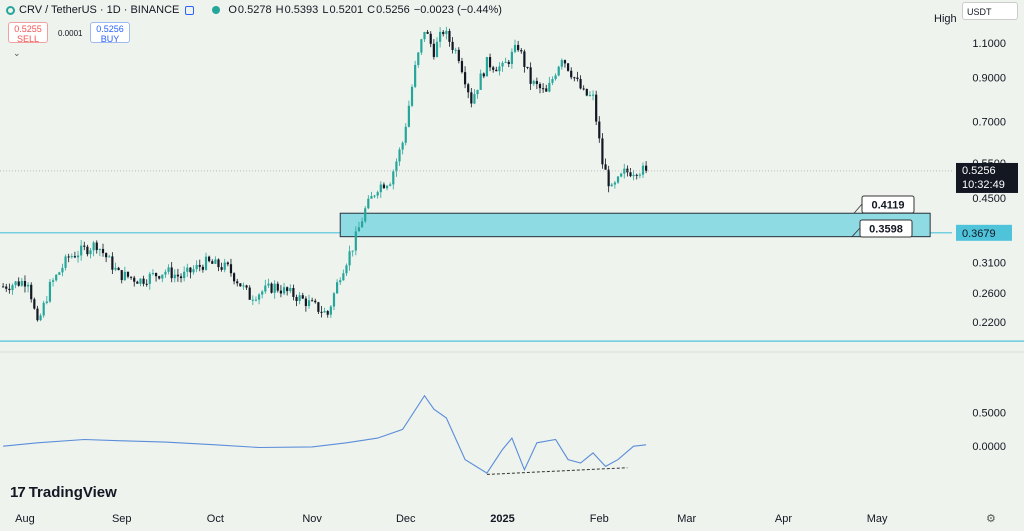 The width and height of the screenshot is (1024, 531). What do you see at coordinates (17, 53) in the screenshot?
I see `chevron-down-icon: ⌄` at bounding box center [17, 53].